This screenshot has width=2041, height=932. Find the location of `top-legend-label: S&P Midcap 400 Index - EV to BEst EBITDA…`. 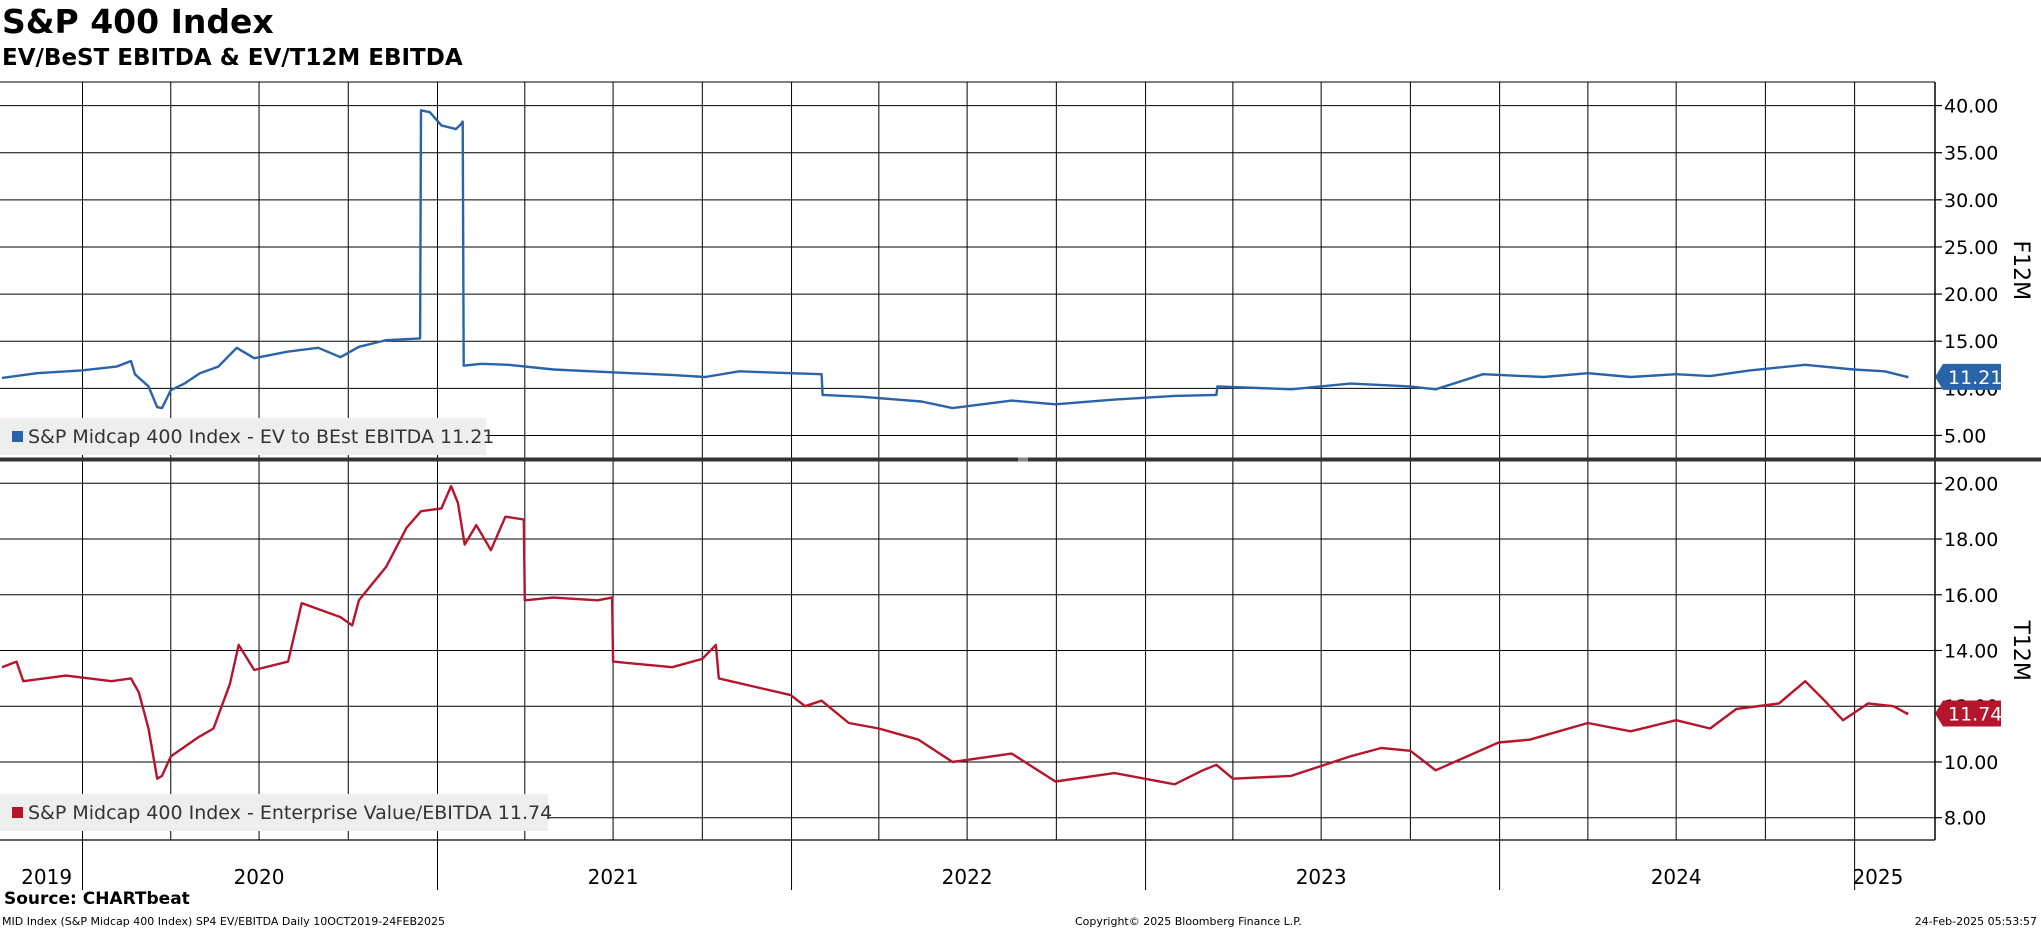

top-legend-label: S&P Midcap 400 Index - EV to BEst EBITDA… is located at coordinates (261, 437).